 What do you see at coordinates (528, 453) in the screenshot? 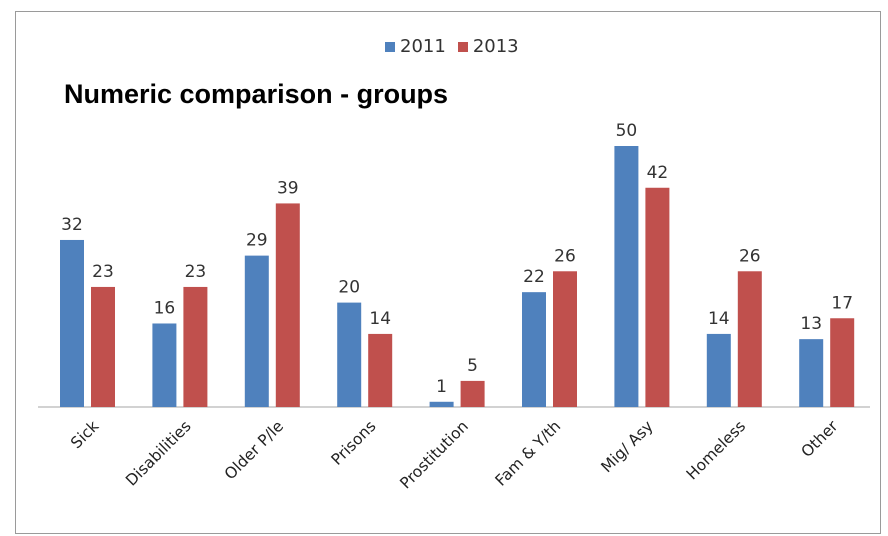
I see `category-label-5: Fam & Y/th` at bounding box center [528, 453].